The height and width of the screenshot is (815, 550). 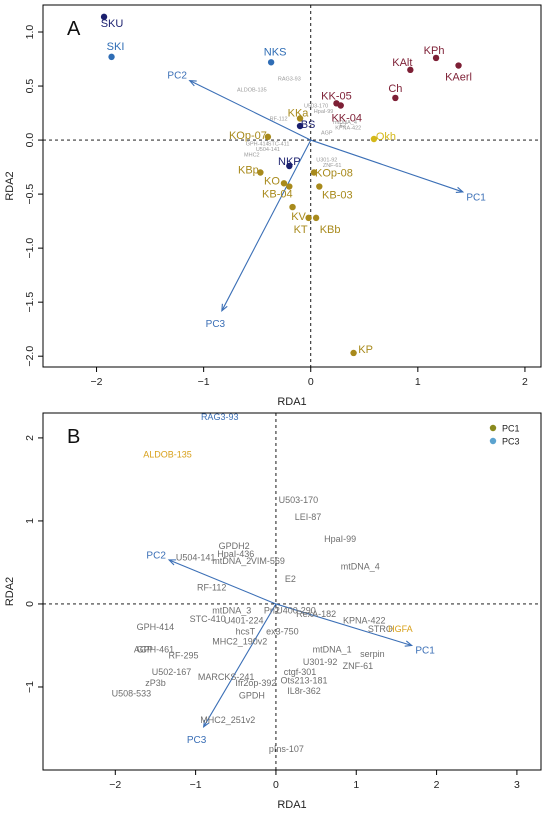 What do you see at coordinates (248, 136) in the screenshot?
I see `sample-label: KOp-07` at bounding box center [248, 136].